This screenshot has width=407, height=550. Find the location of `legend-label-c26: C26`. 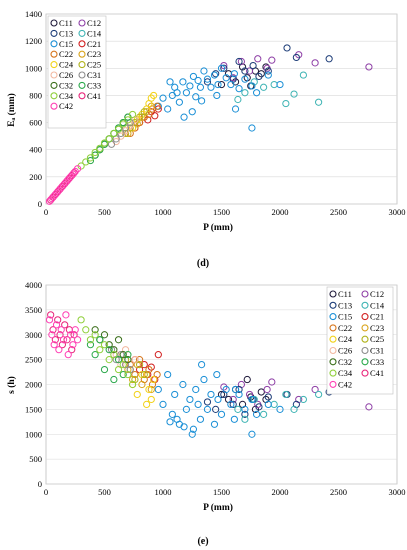

legend-label-c26: C26 is located at coordinates (345, 351).